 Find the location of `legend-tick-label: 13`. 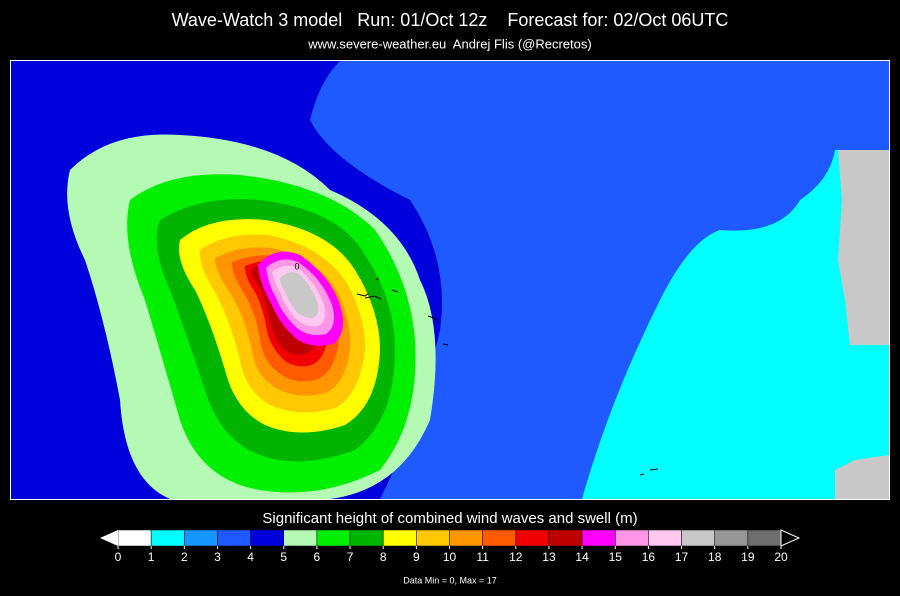

legend-tick-label: 13 is located at coordinates (549, 557).